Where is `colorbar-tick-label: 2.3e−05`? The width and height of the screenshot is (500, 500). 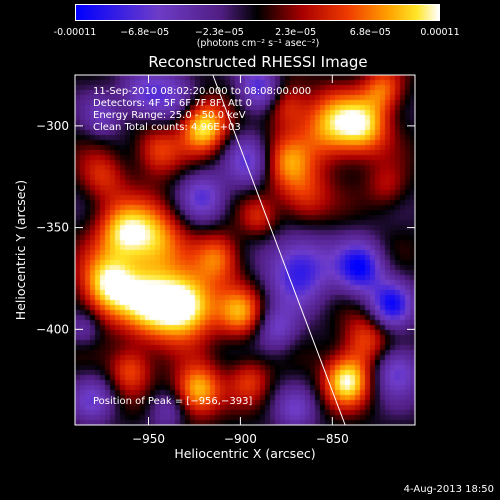
colorbar-tick-label: 2.3e−05 is located at coordinates (296, 32).